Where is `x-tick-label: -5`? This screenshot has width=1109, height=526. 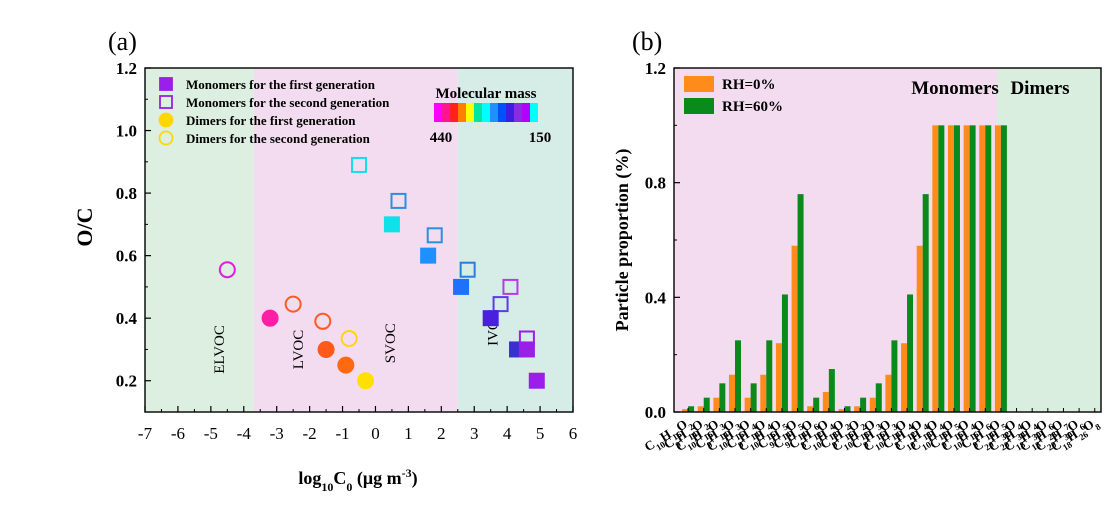
x-tick-label: -5 is located at coordinates (211, 433).